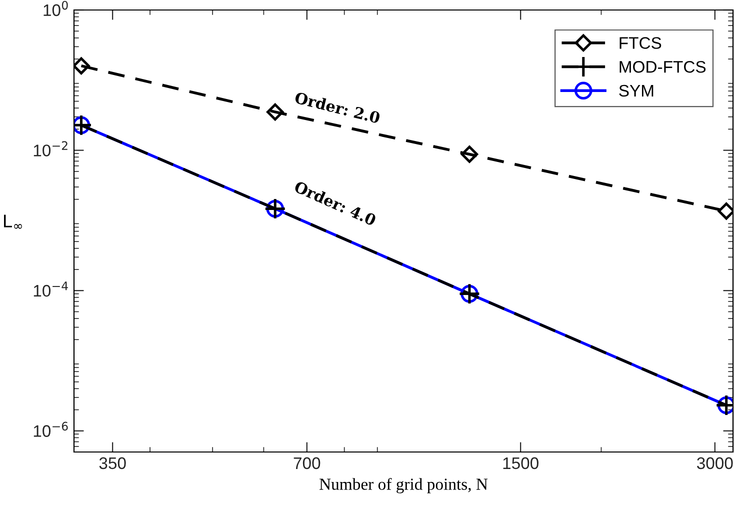  What do you see at coordinates (13, 221) in the screenshot?
I see `y-axis-title: L$_{∞}$` at bounding box center [13, 221].